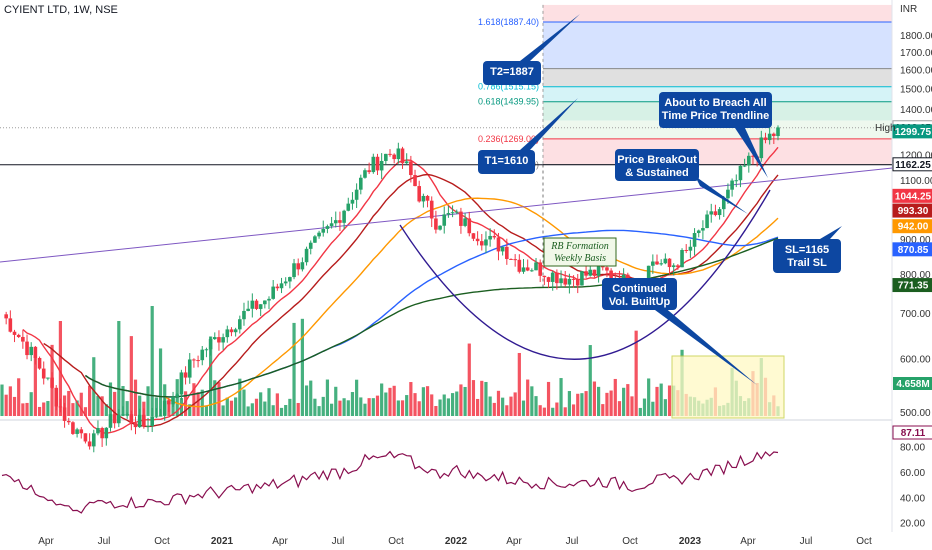 This screenshot has height=550, width=932. I want to click on price-tag, so click(912, 131).